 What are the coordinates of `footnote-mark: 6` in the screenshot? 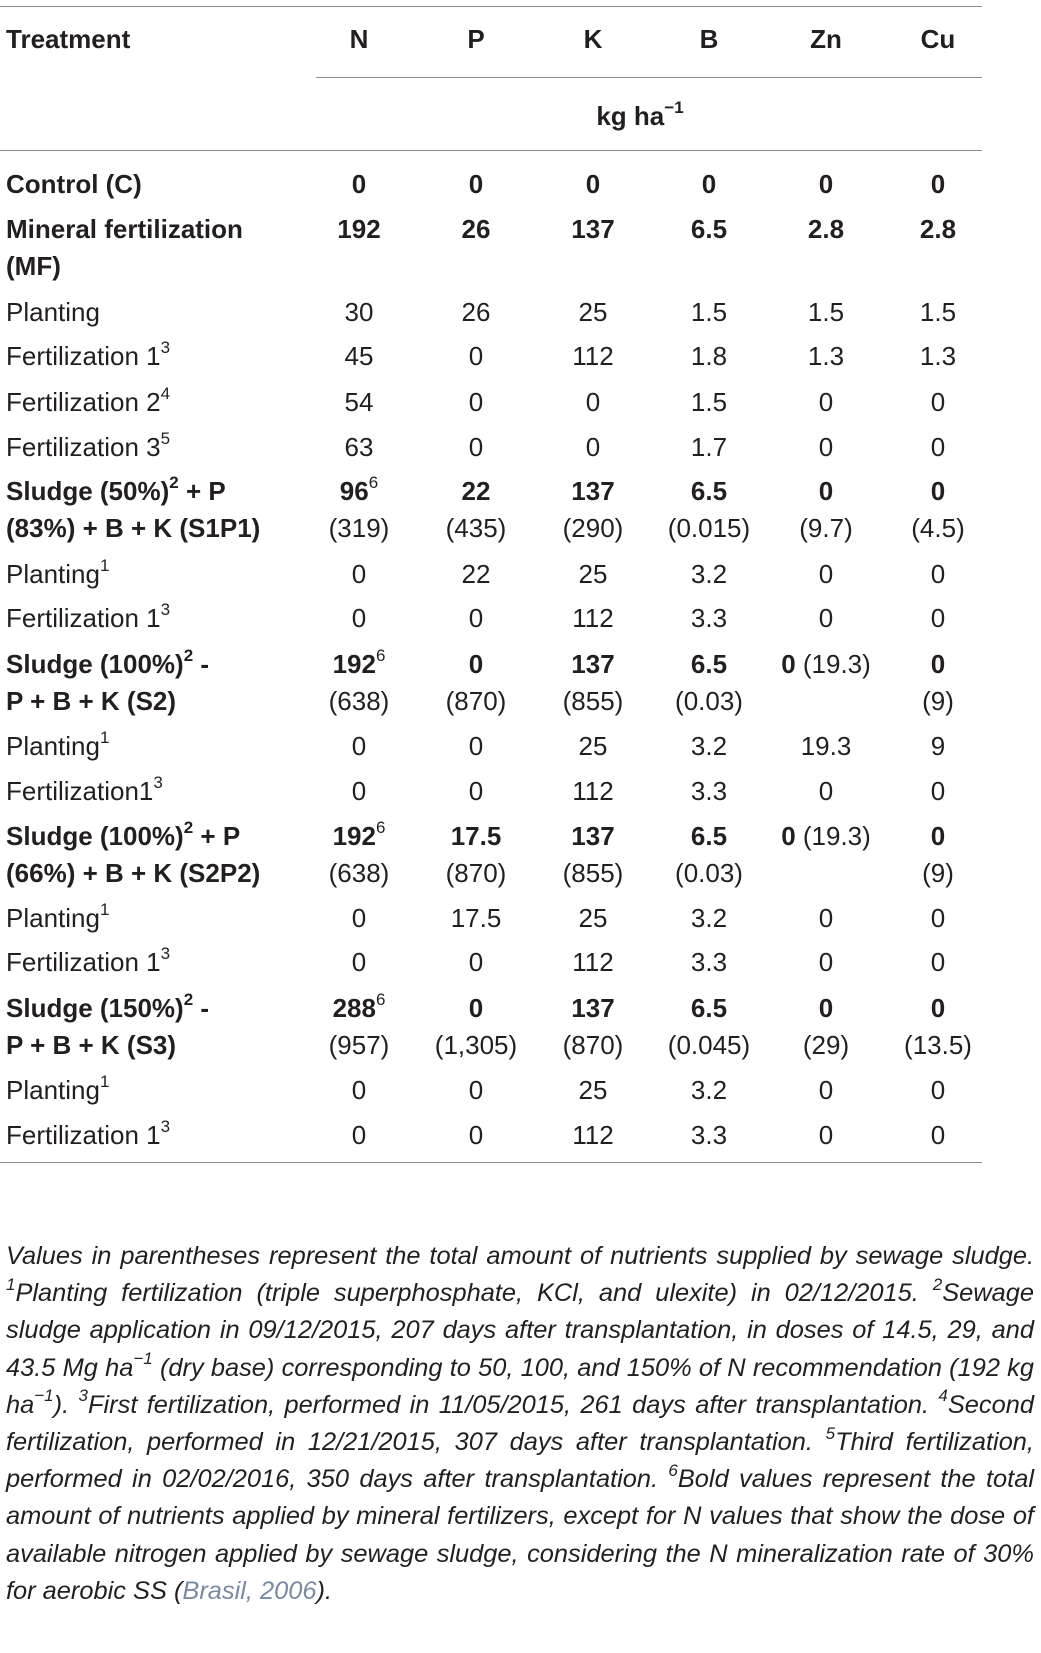 It's located at (673, 1470).